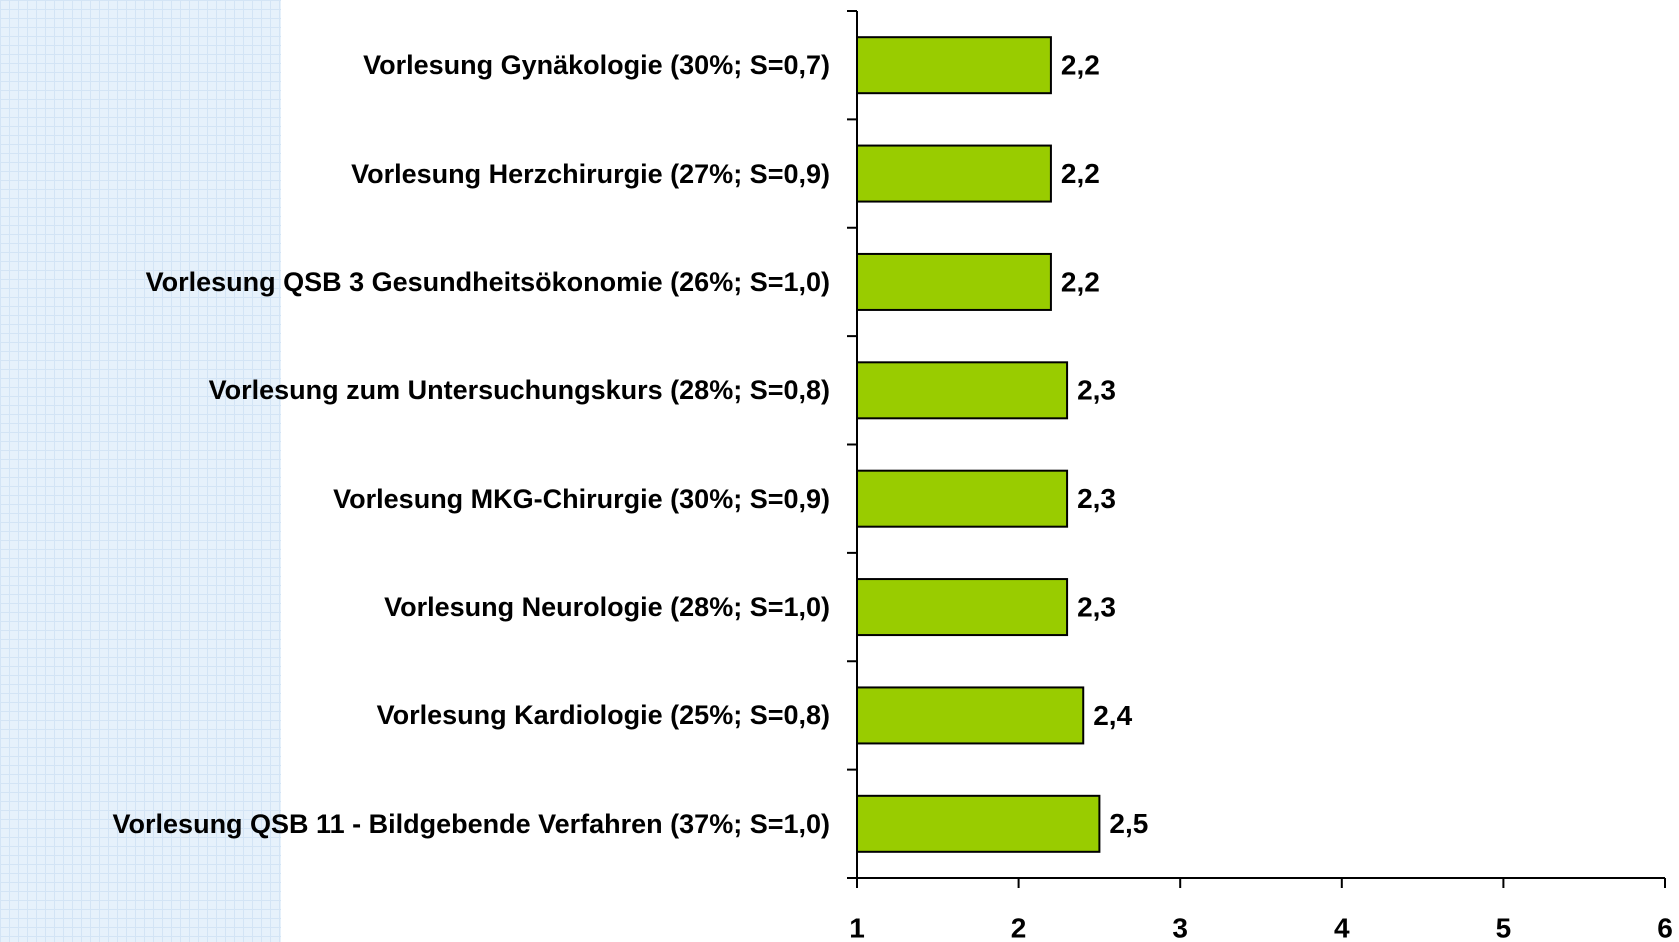  I want to click on category-text: Vorlesung MKG-Chirurgie (30%; S=0,9), so click(581, 498).